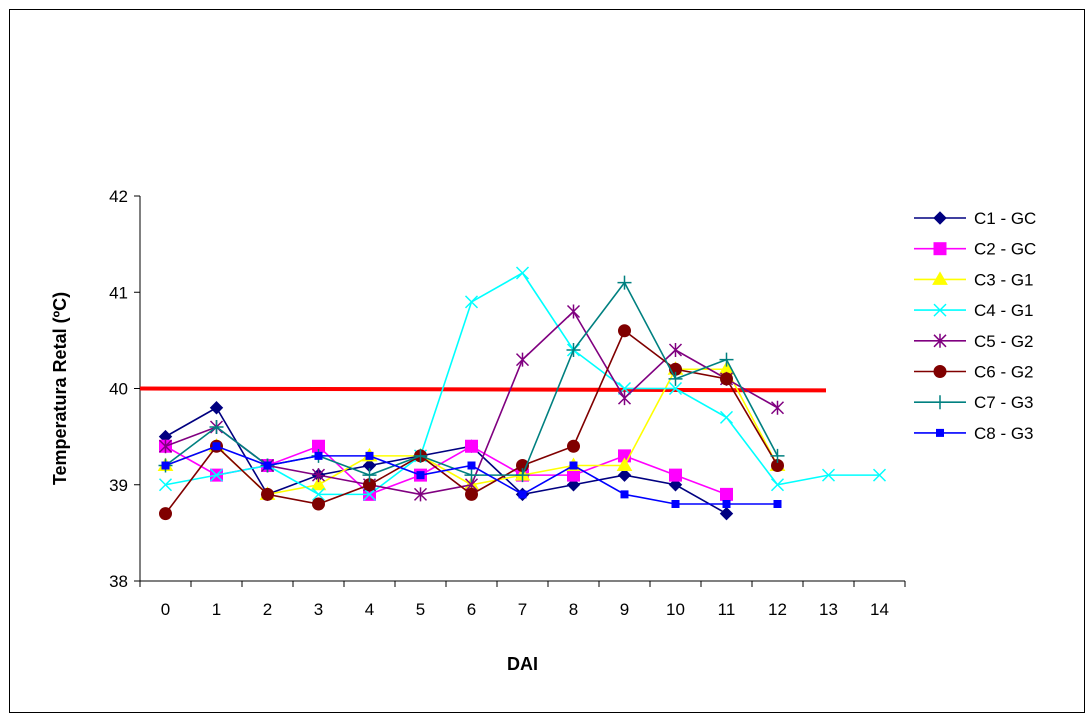 Image resolution: width=1087 pixels, height=715 pixels. I want to click on x-tick-label: 14, so click(879, 609).